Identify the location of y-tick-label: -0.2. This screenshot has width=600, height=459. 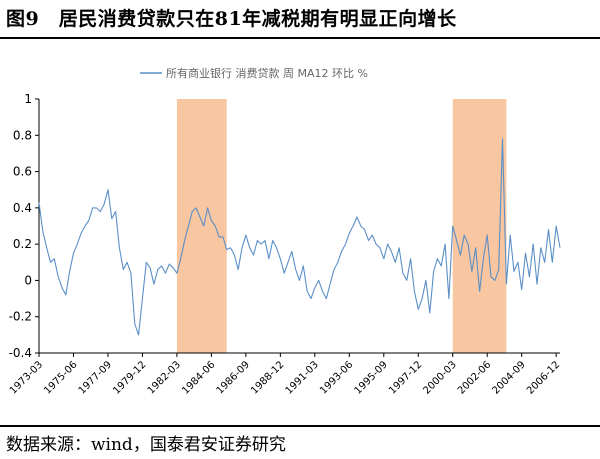
(20, 317).